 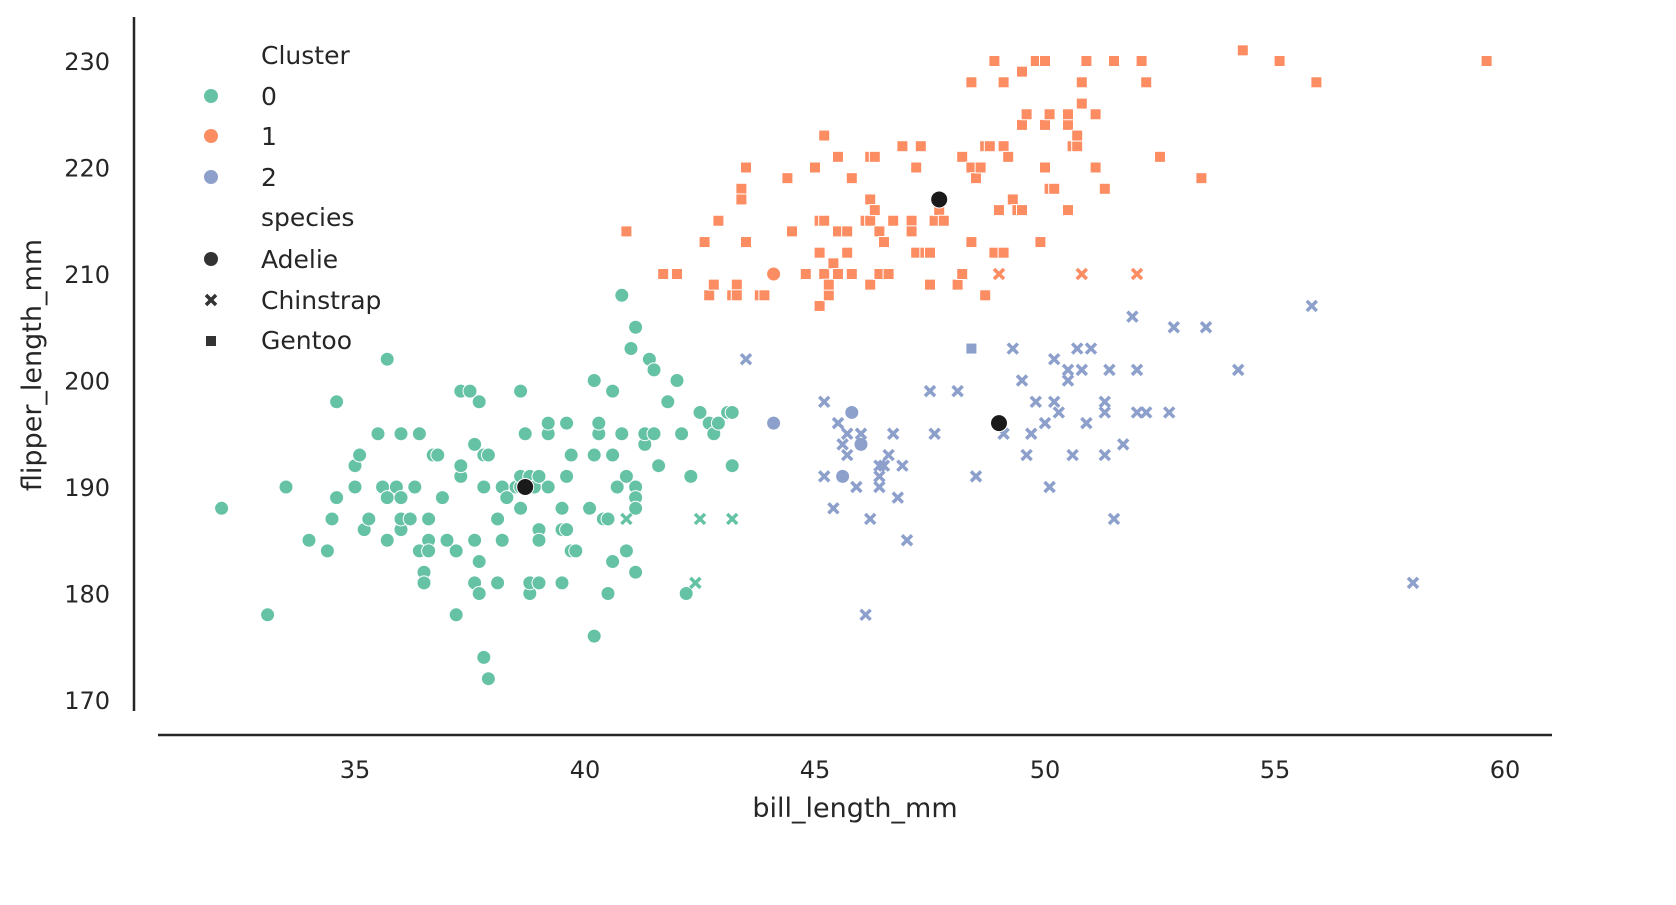 I want to click on y-axis-label: flipper_length_mm, so click(x=32, y=365).